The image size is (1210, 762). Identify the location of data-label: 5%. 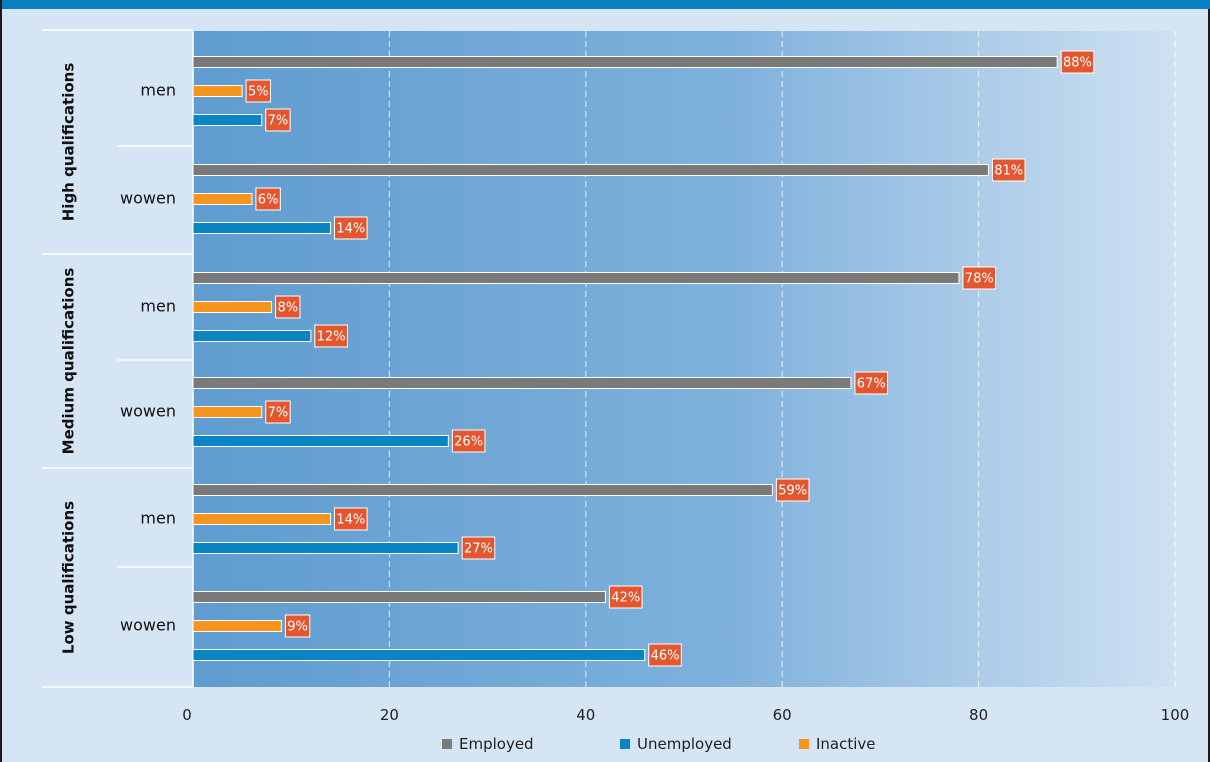
(258, 92).